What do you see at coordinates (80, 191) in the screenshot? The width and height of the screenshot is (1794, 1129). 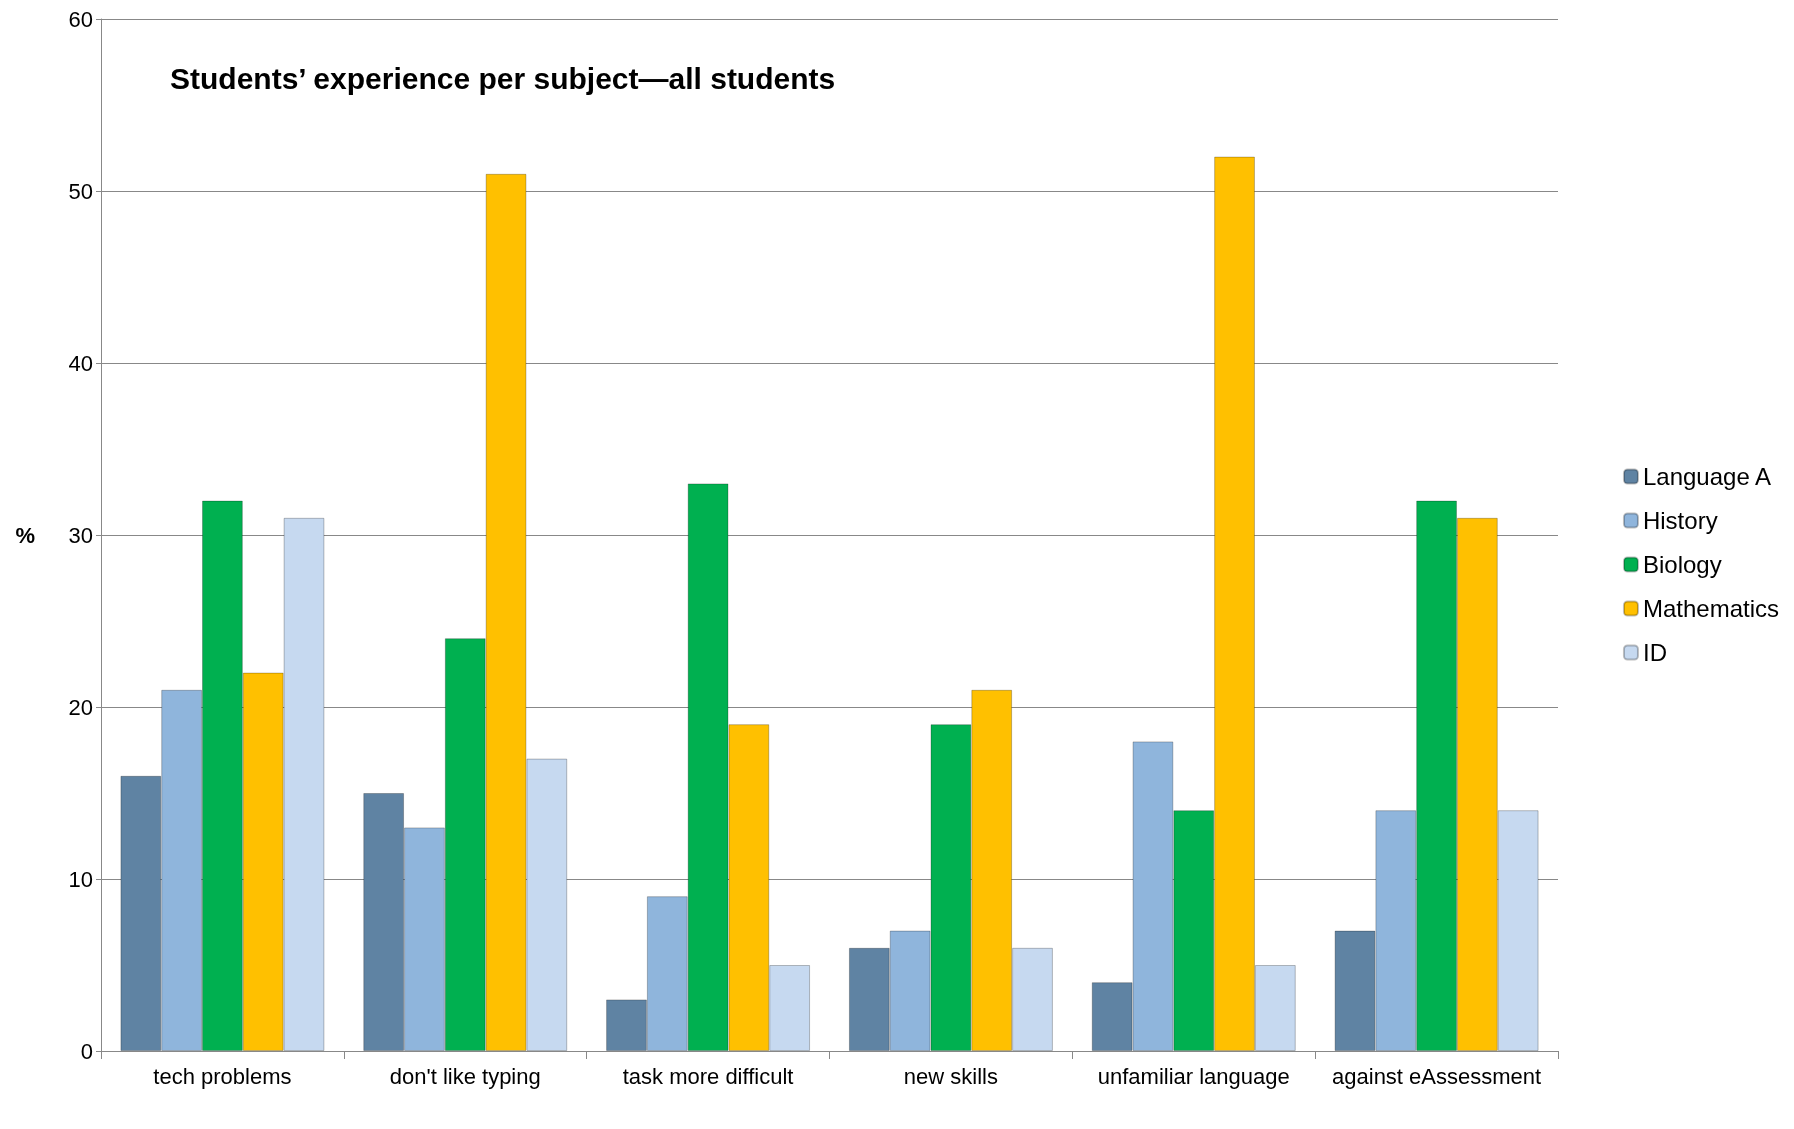 I see `y-tick-label: 50` at bounding box center [80, 191].